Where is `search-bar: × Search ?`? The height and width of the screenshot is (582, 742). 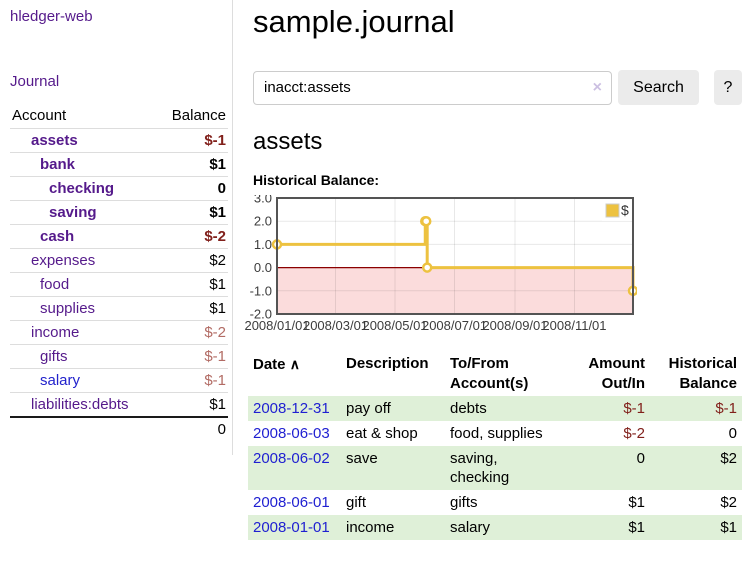
search-bar: × Search ? is located at coordinates (497, 87).